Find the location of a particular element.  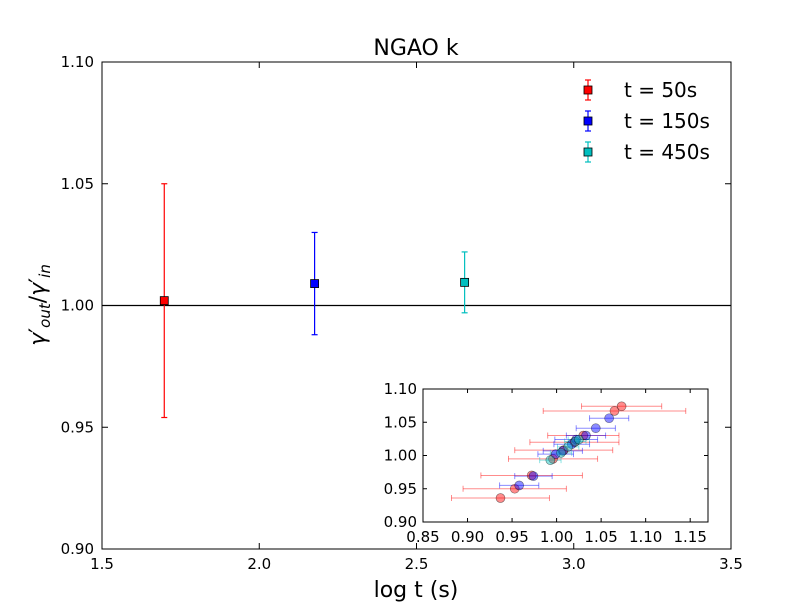

main-y-tick-label: 0.95 is located at coordinates (77, 427).